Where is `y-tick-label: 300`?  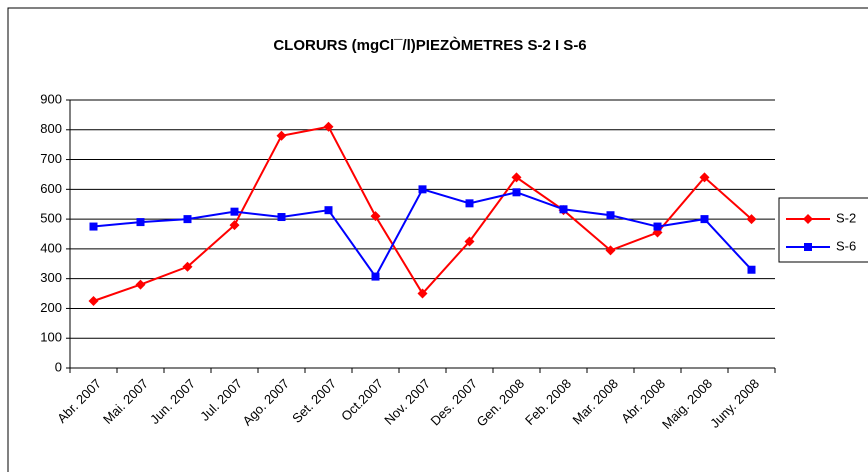 y-tick-label: 300 is located at coordinates (51, 277).